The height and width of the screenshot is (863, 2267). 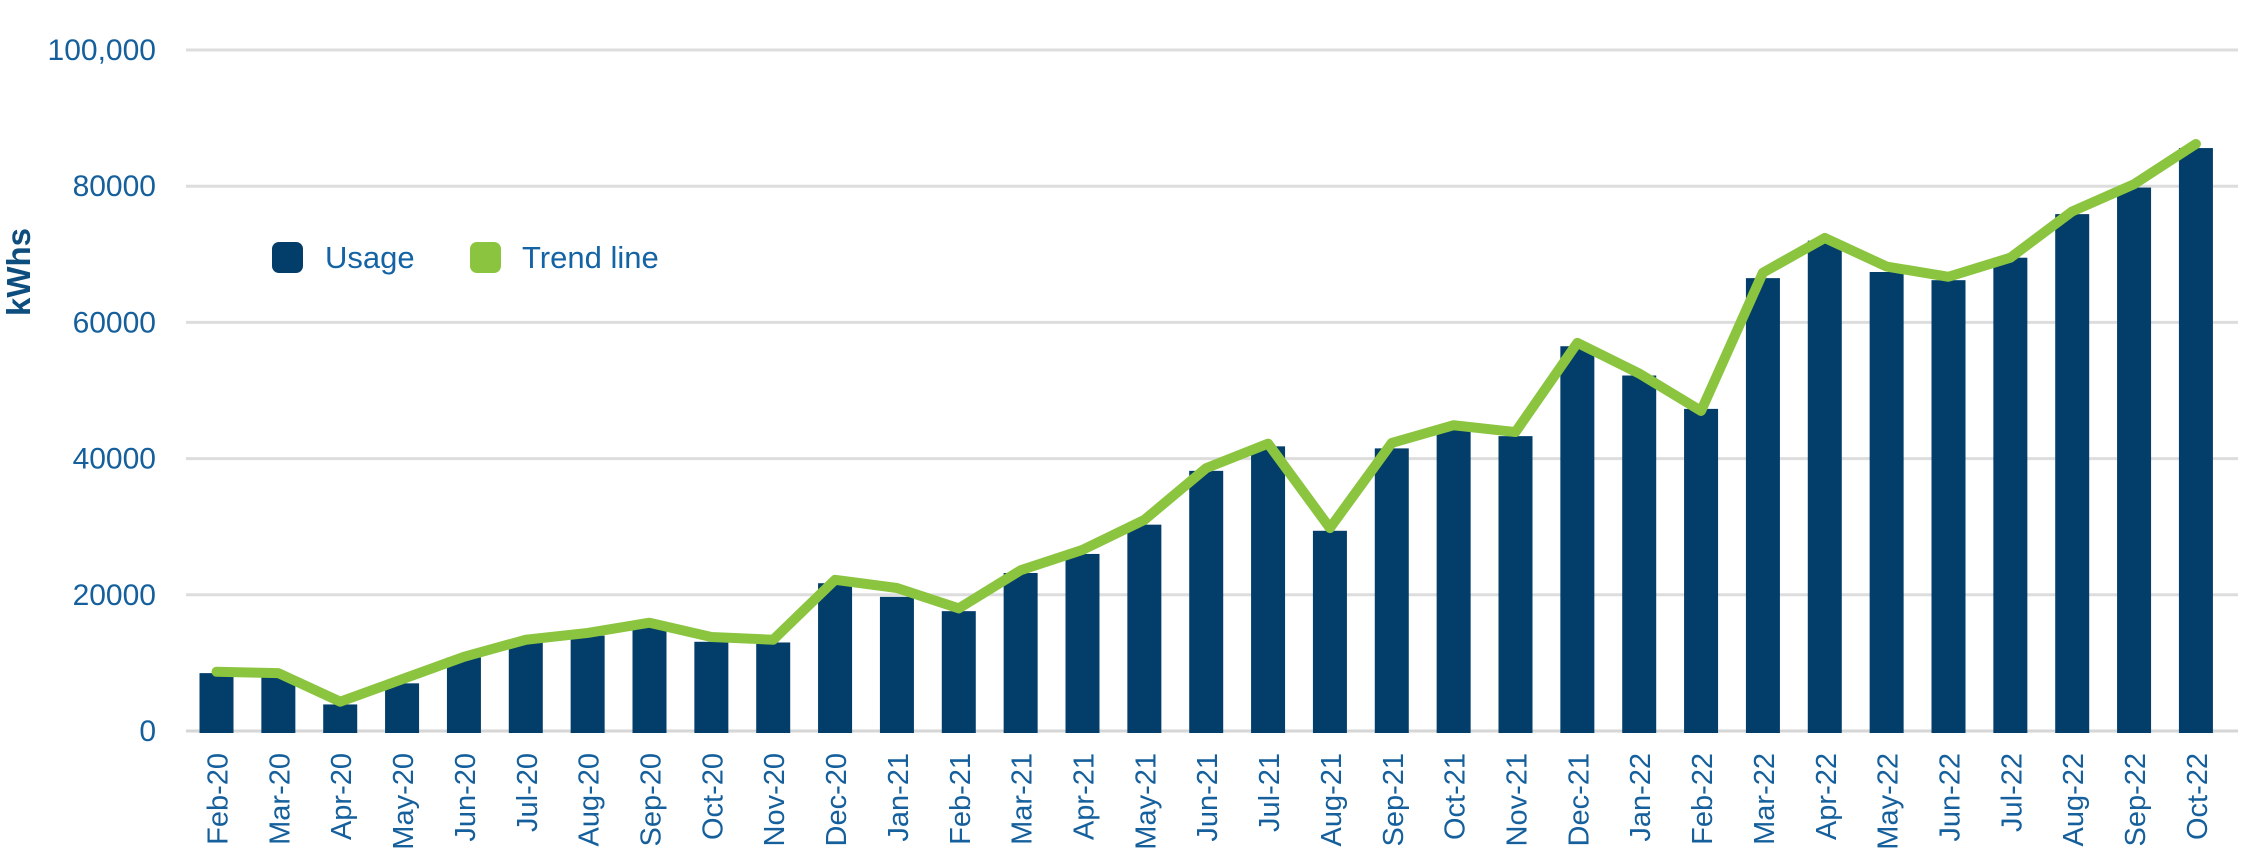 I want to click on x-axis-label-Nov-21: Nov-21, so click(x=1517, y=800).